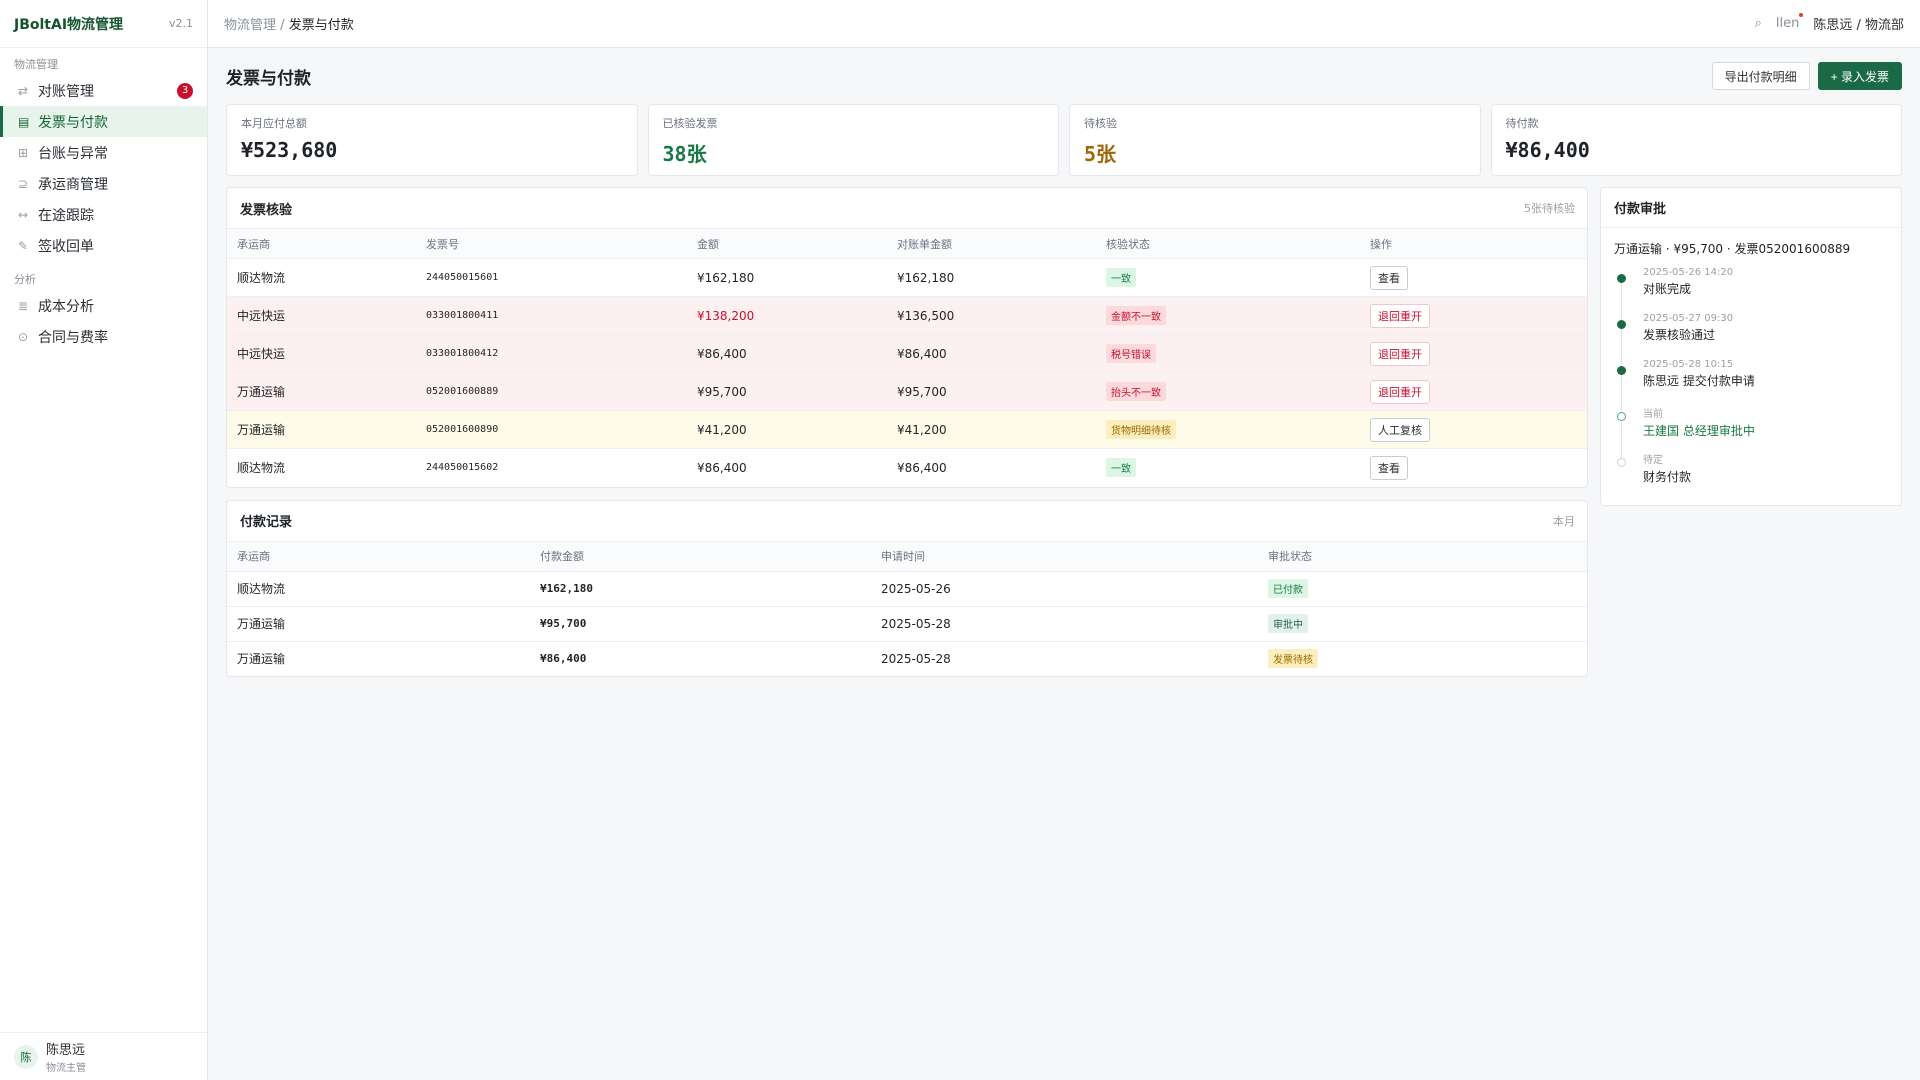 The height and width of the screenshot is (1080, 1920). I want to click on sidebar-item: ⊞ 台账与异常, so click(103, 152).